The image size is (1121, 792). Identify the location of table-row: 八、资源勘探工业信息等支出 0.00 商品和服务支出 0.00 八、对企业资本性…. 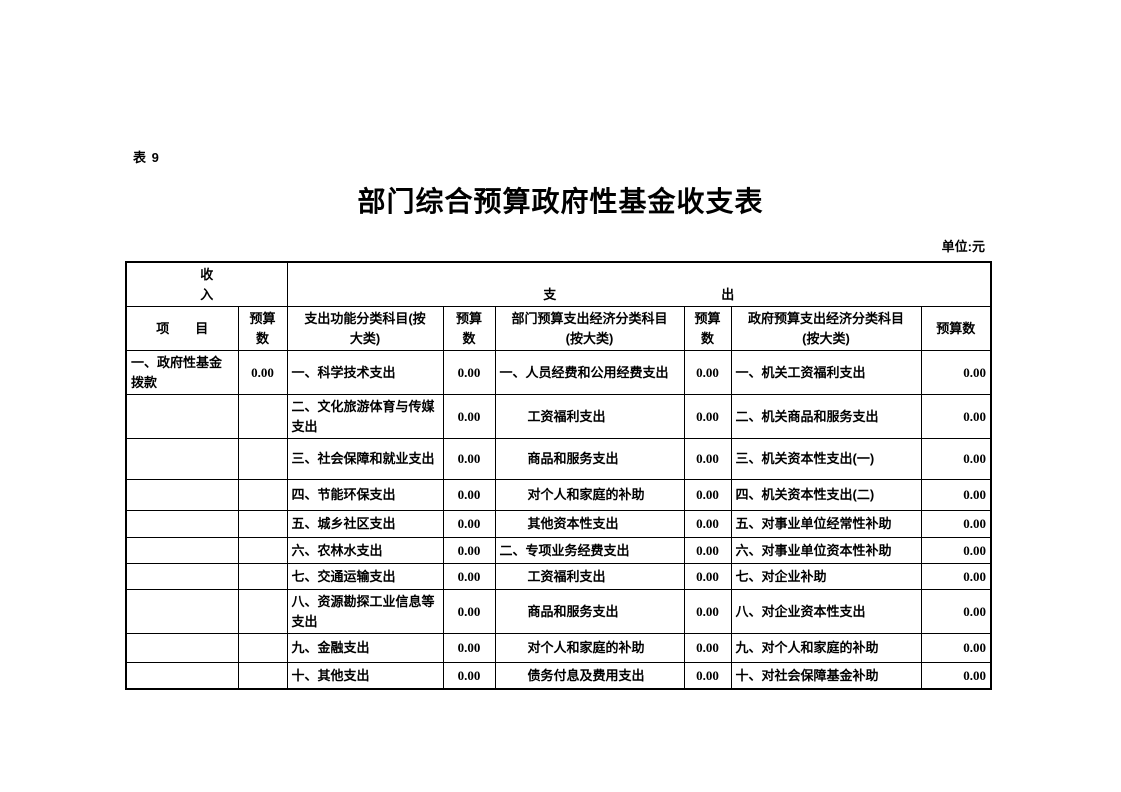
(558, 611).